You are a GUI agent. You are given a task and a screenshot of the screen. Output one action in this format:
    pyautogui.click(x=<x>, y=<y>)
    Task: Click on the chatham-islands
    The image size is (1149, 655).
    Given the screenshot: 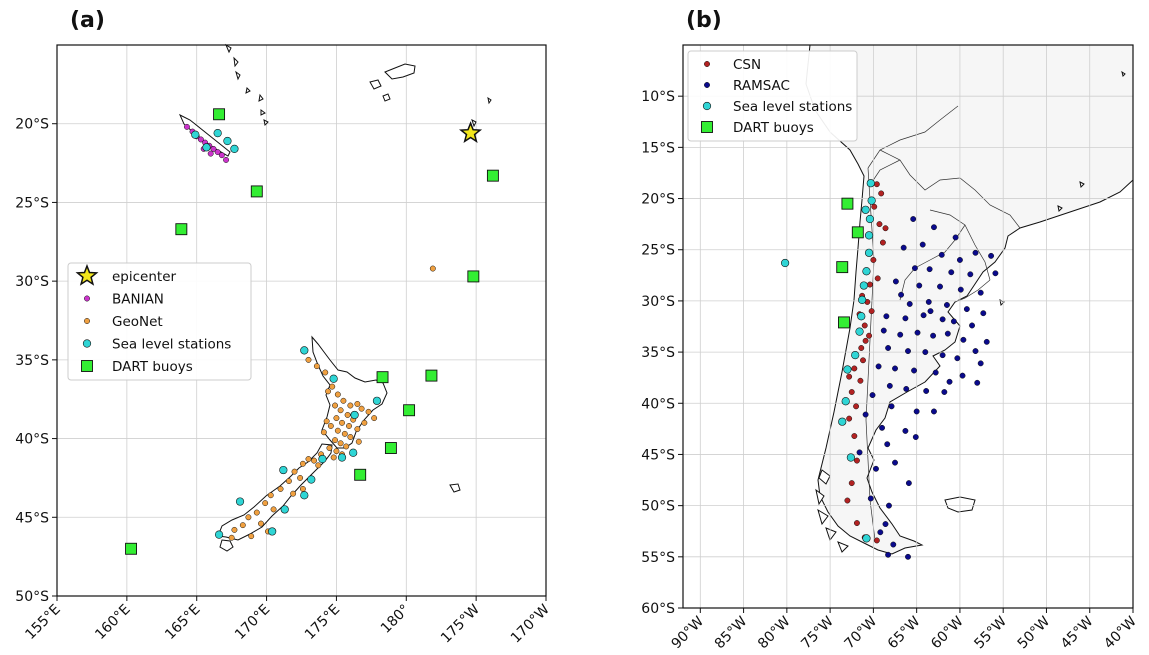 What is the action you would take?
    pyautogui.click(x=455, y=488)
    